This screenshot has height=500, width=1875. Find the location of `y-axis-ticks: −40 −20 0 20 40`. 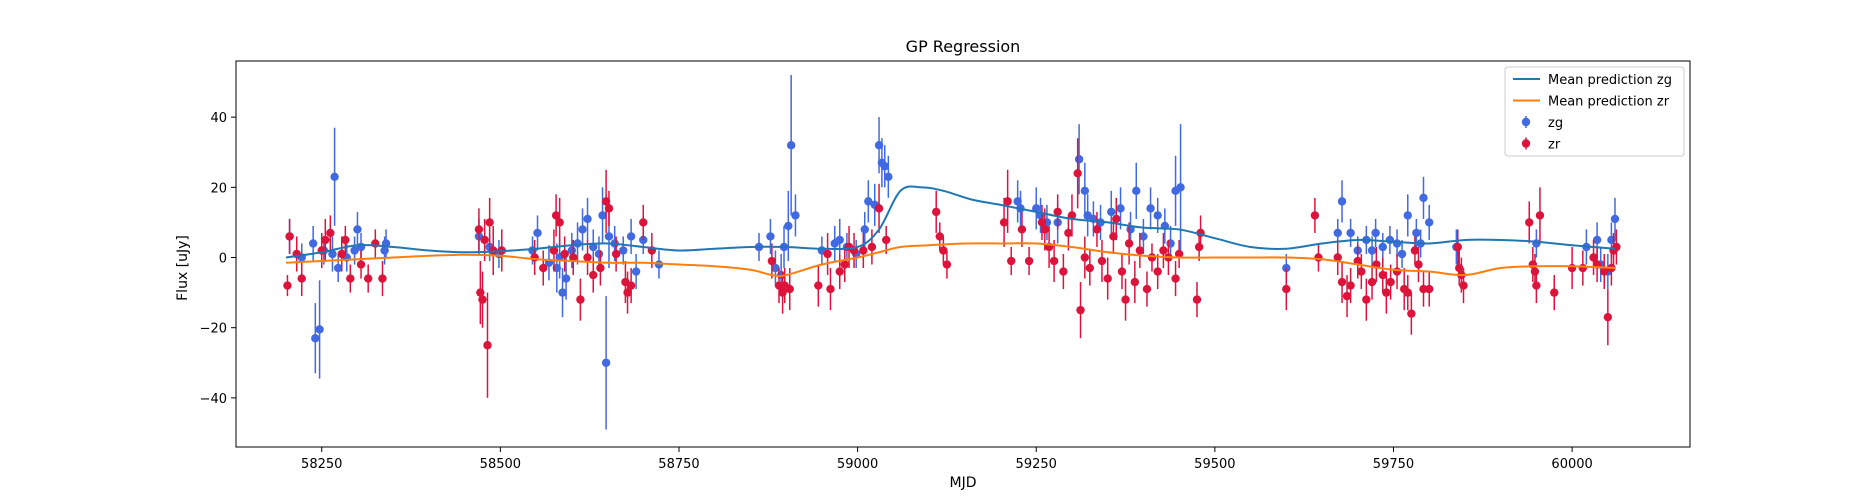

y-axis-ticks: −40 −20 0 20 40 is located at coordinates (218, 259).